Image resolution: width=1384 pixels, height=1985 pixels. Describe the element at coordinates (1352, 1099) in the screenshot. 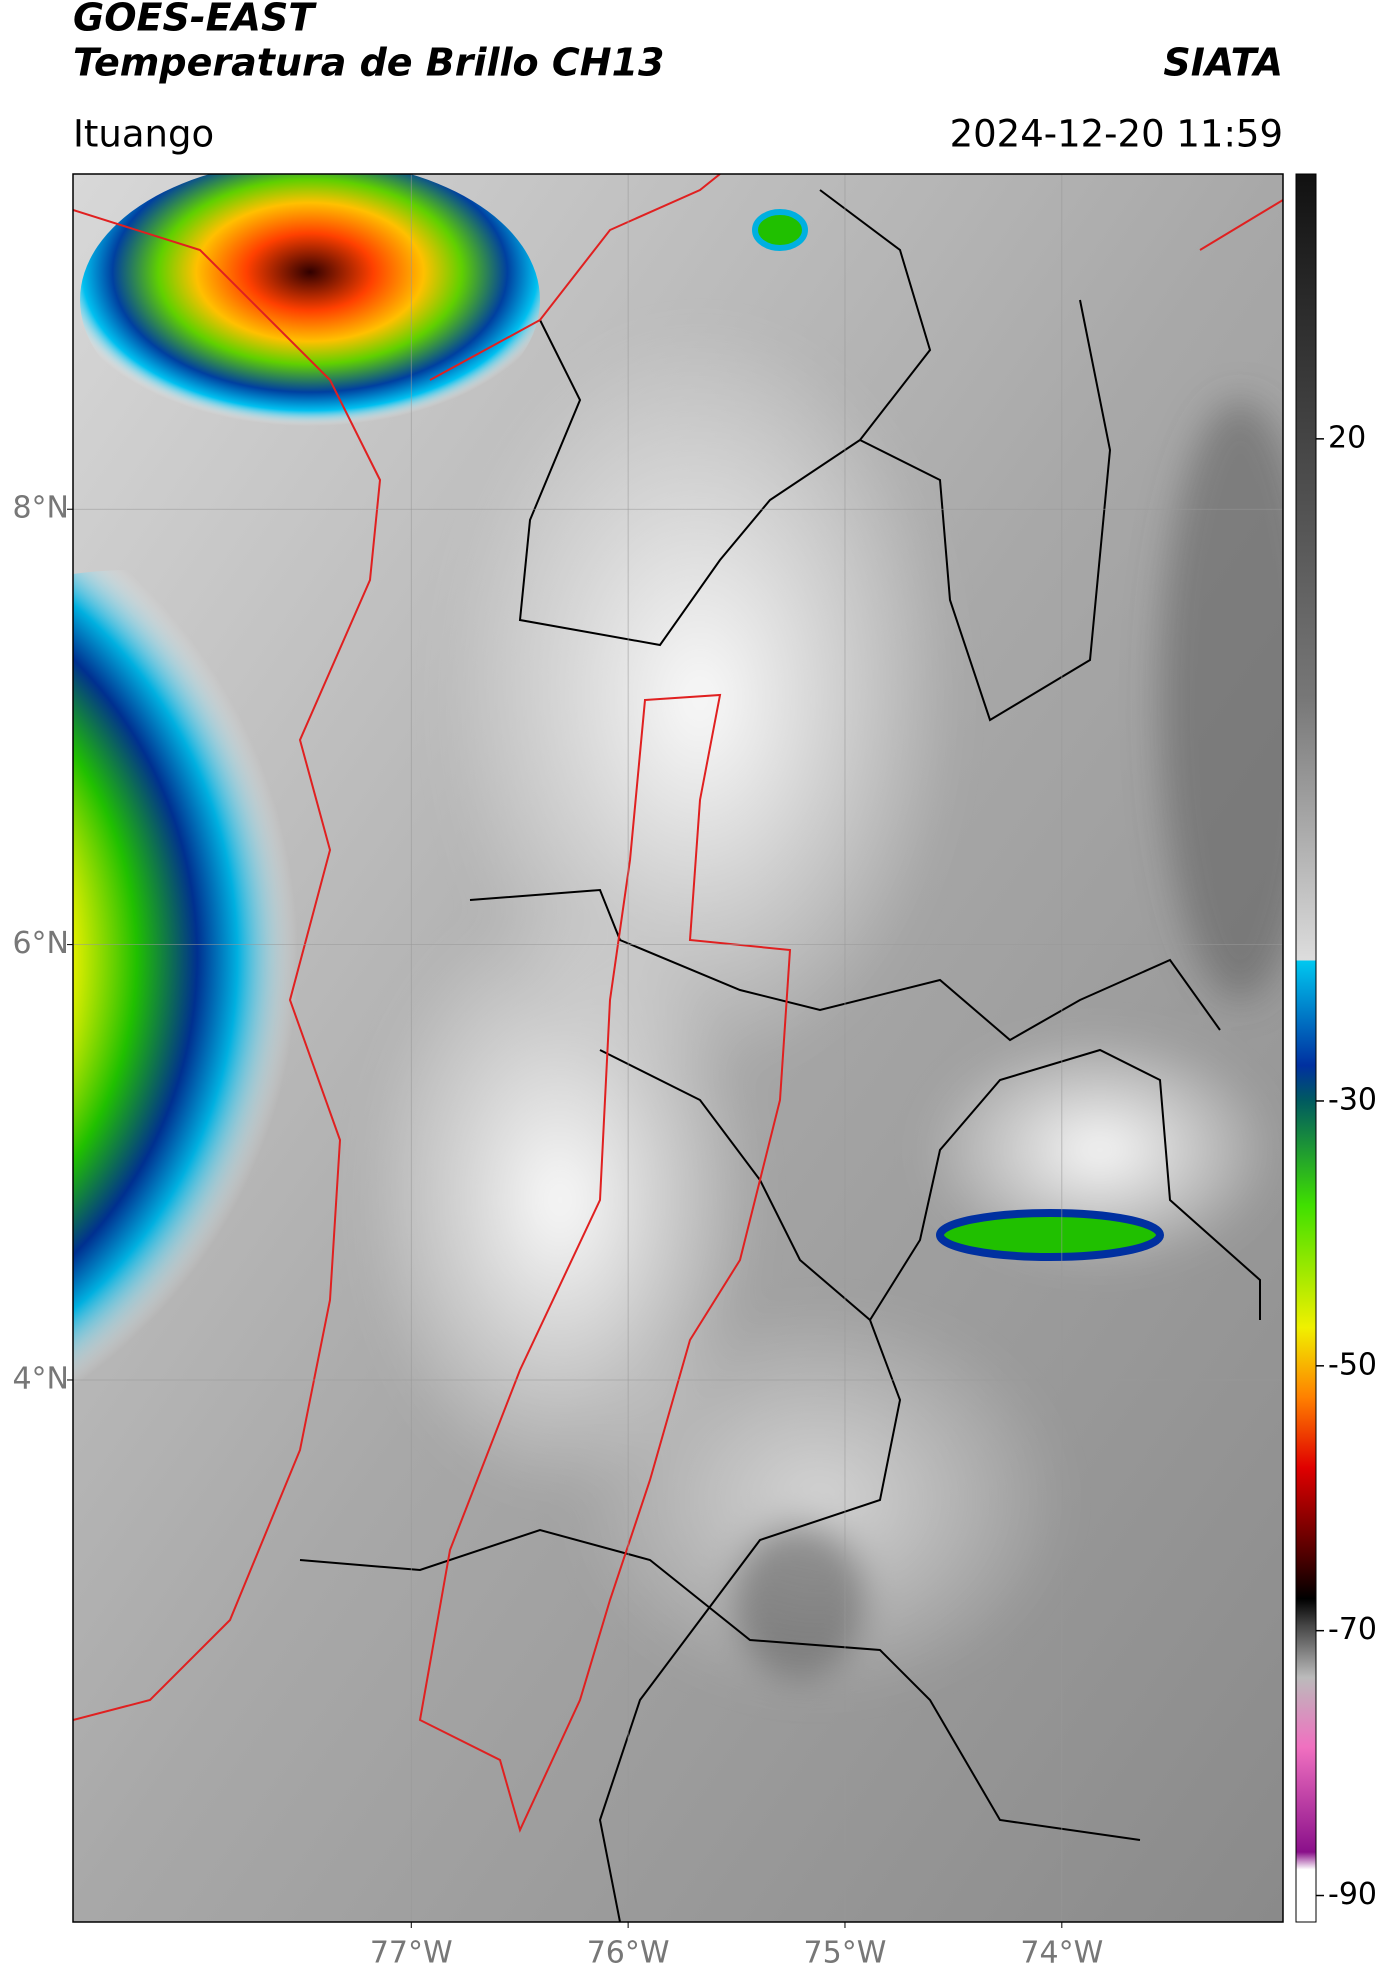

I see `colorbar-label: -30` at that location.